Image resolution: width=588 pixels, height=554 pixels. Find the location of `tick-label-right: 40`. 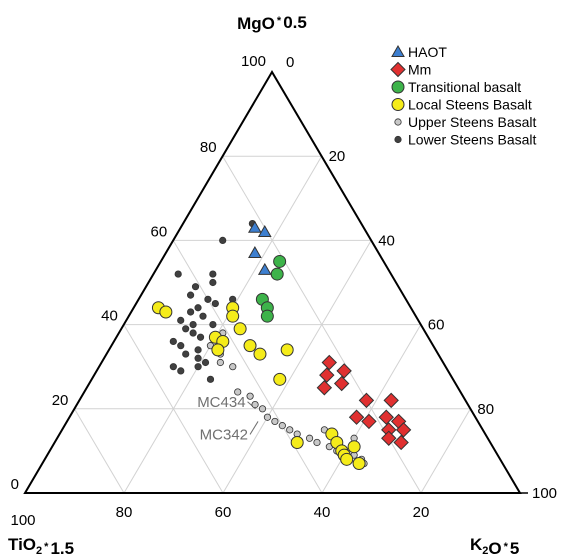

tick-label-right: 40 is located at coordinates (386, 240).